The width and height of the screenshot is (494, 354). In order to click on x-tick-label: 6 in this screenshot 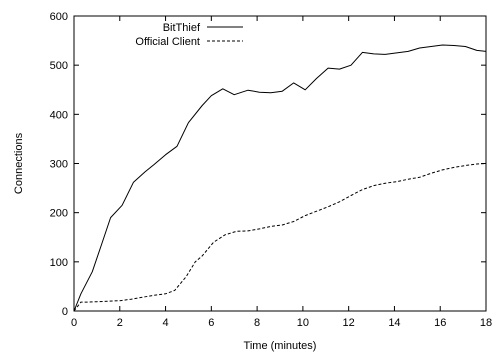, I will do `click(211, 323)`.